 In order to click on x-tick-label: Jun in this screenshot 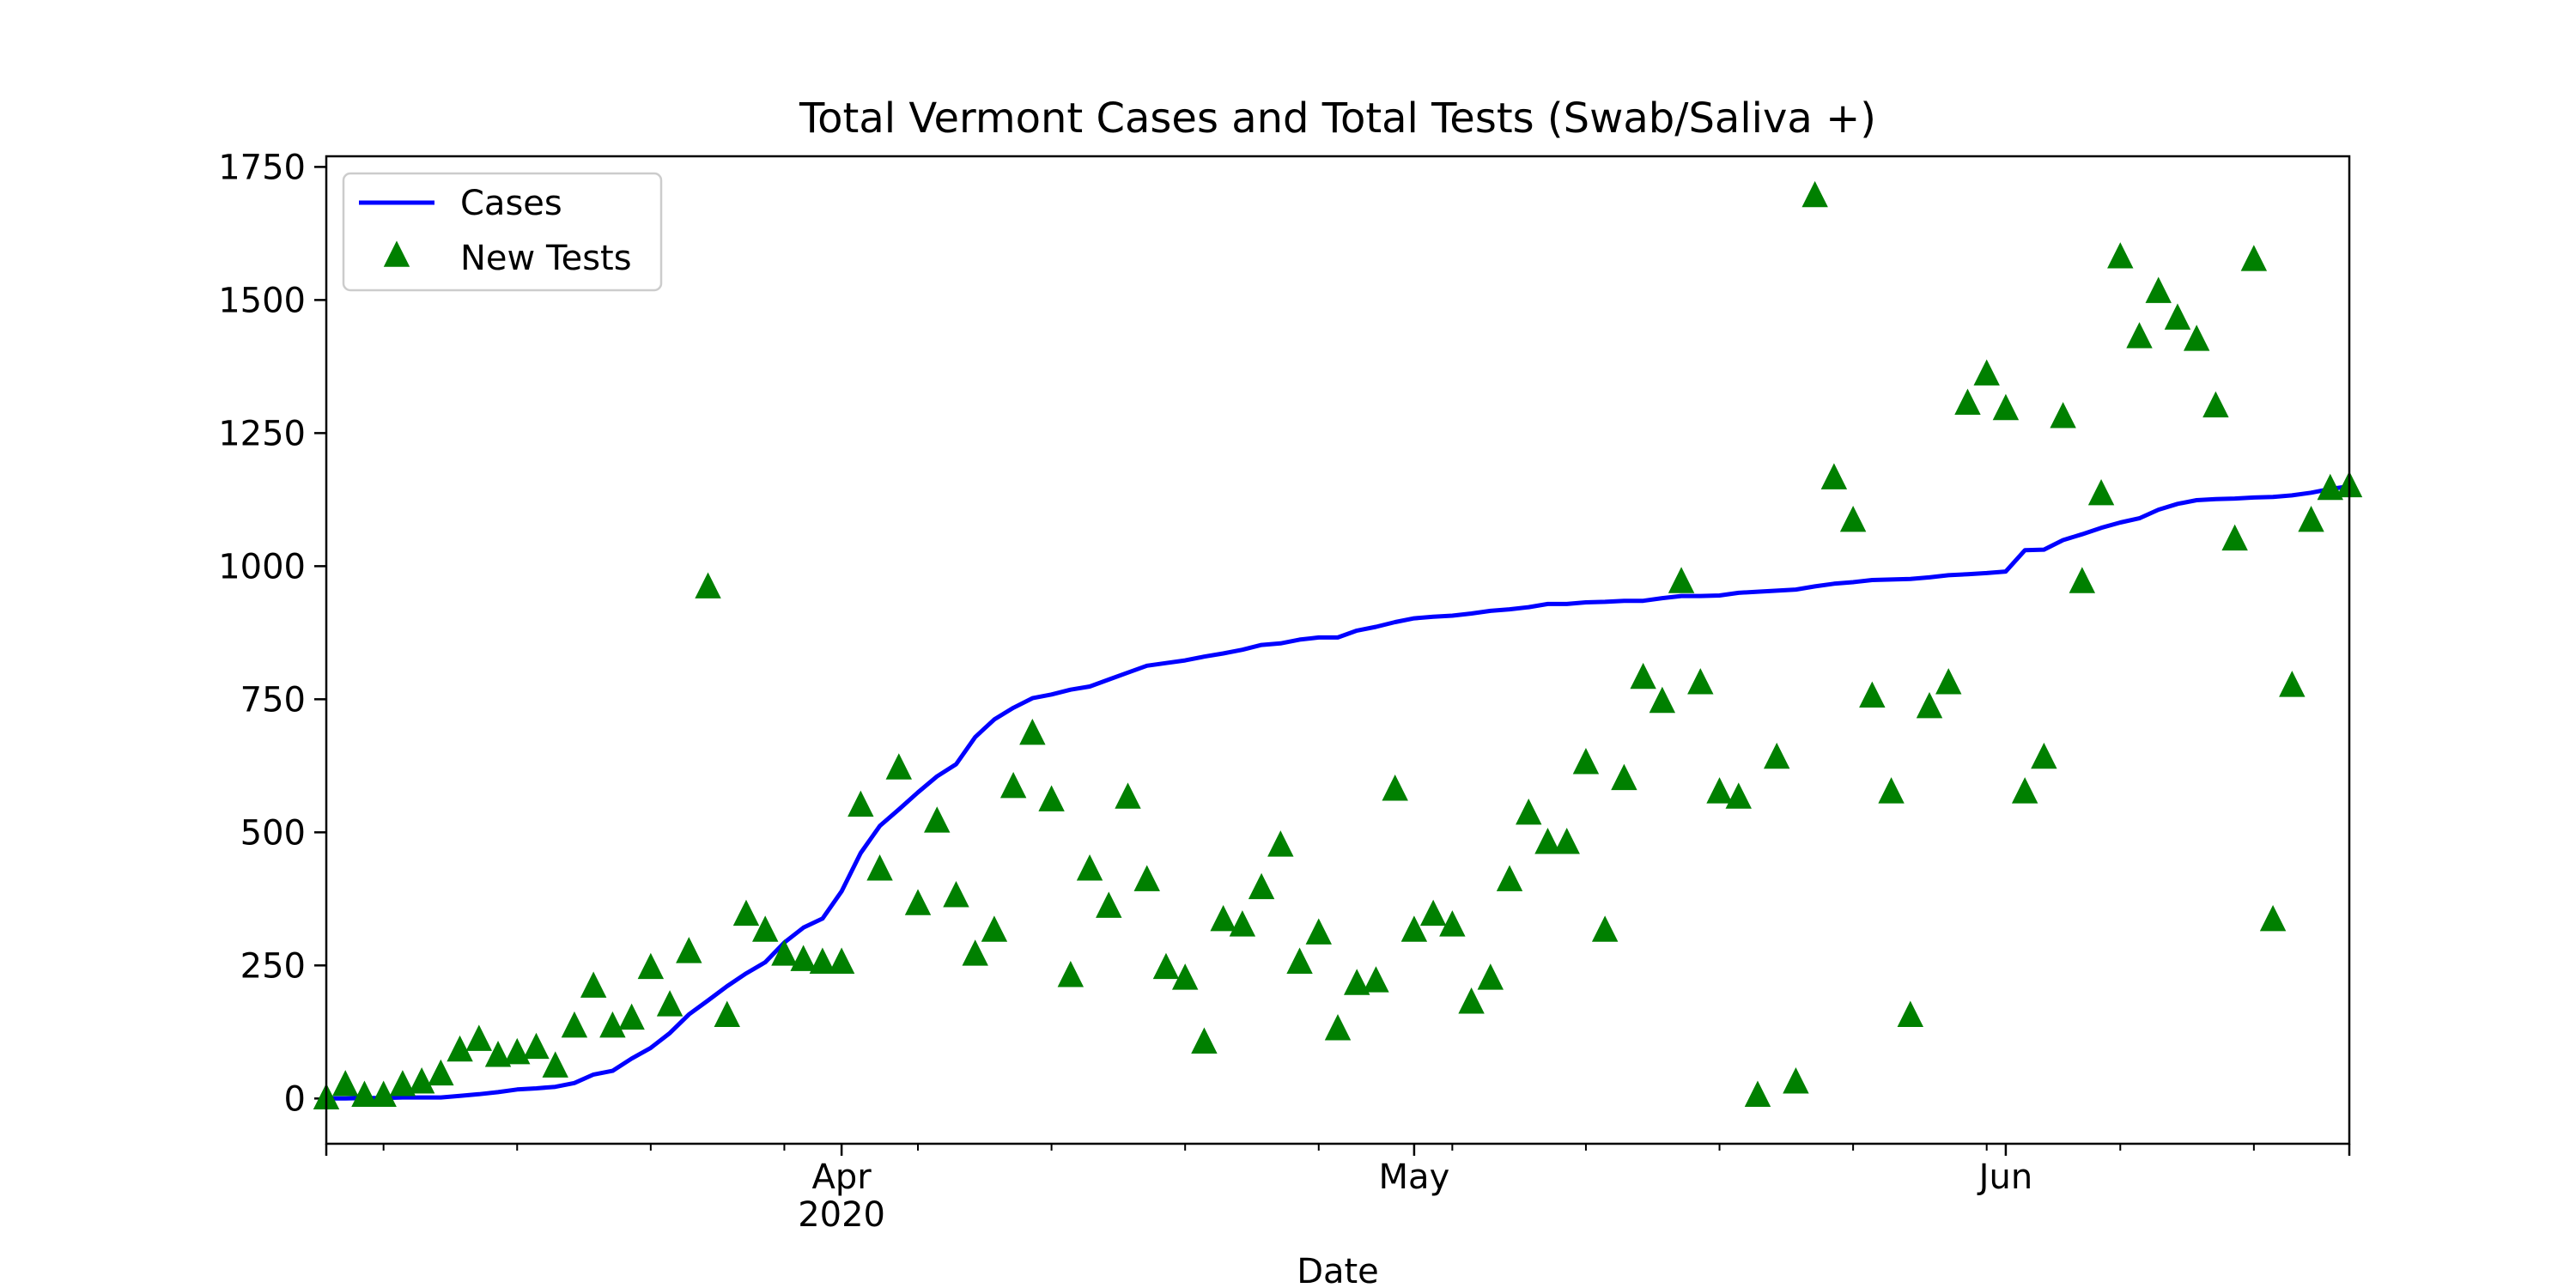, I will do `click(2005, 1177)`.